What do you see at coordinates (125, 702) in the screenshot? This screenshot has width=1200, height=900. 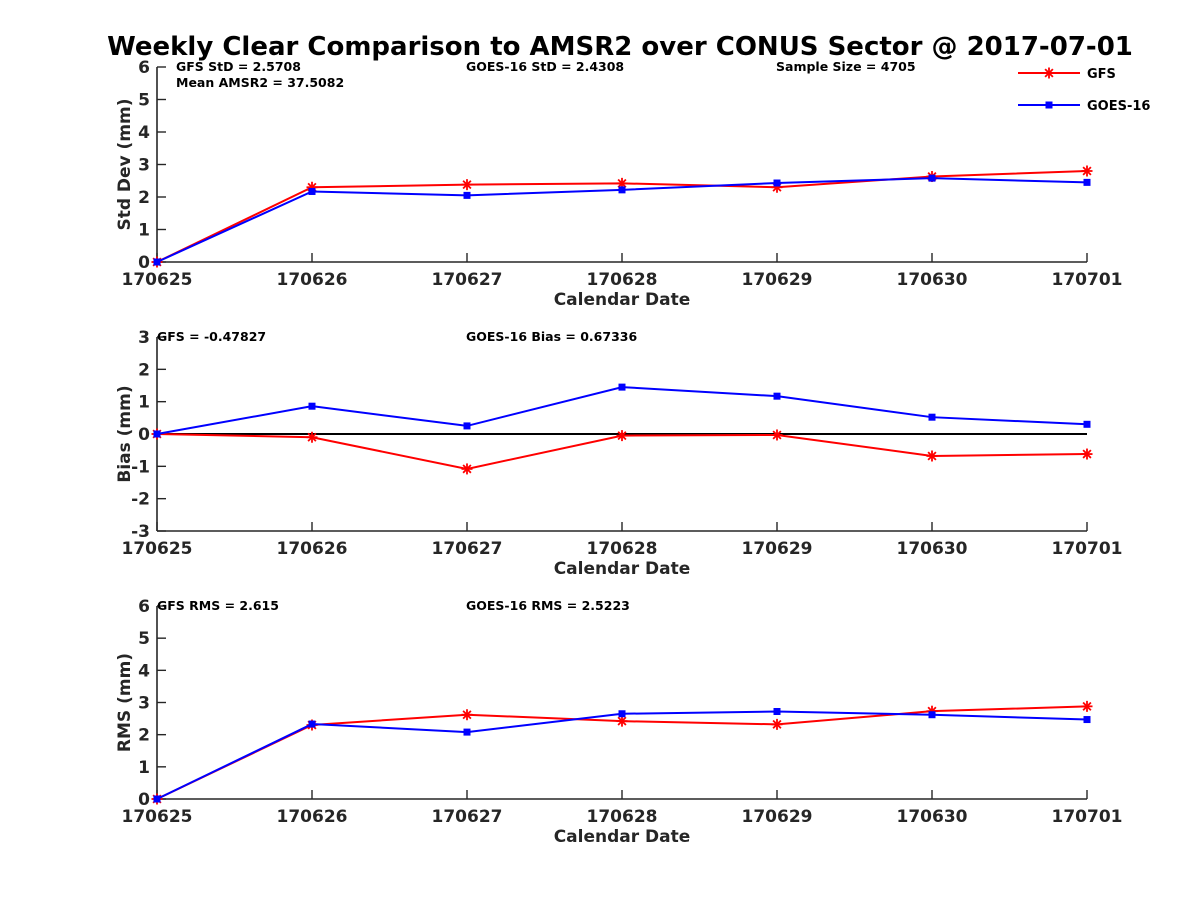 I see `y-axis-label: RMS (mm)` at bounding box center [125, 702].